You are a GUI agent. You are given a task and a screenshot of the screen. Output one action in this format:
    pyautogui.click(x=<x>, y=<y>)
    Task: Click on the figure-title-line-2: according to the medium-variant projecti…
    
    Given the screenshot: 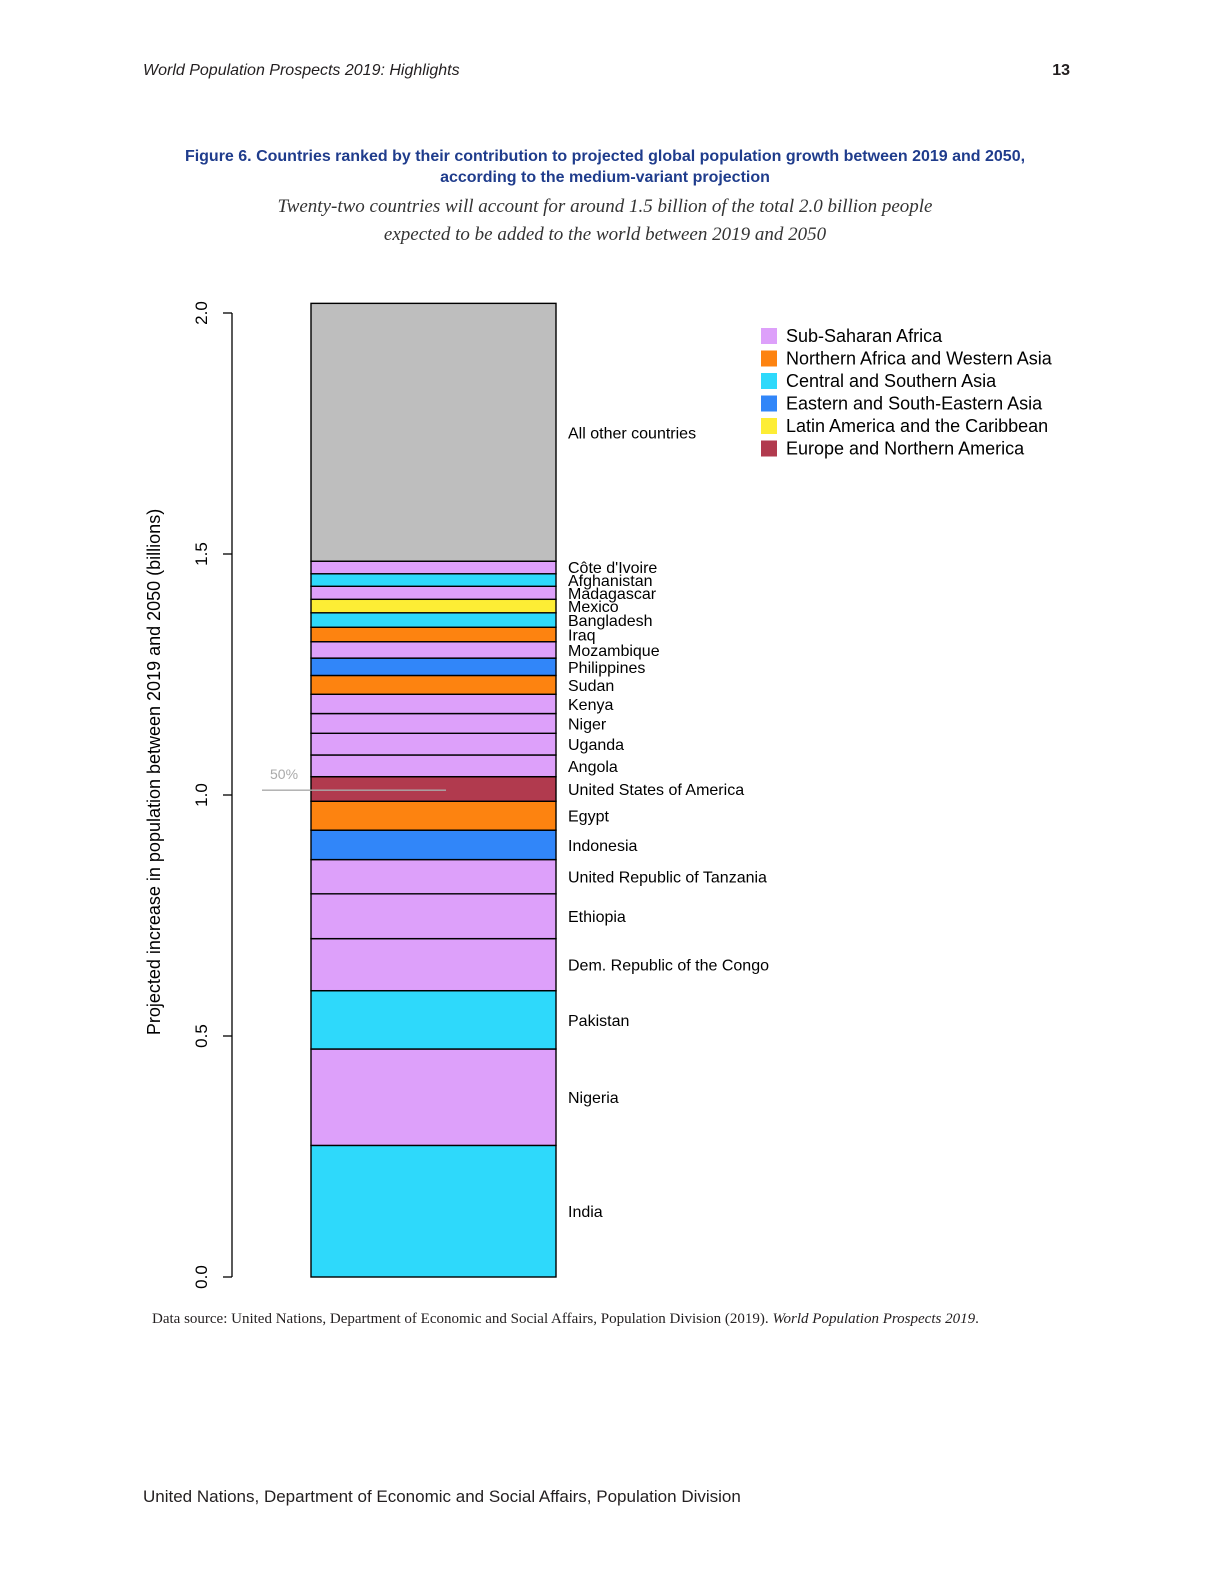 What is the action you would take?
    pyautogui.click(x=605, y=177)
    